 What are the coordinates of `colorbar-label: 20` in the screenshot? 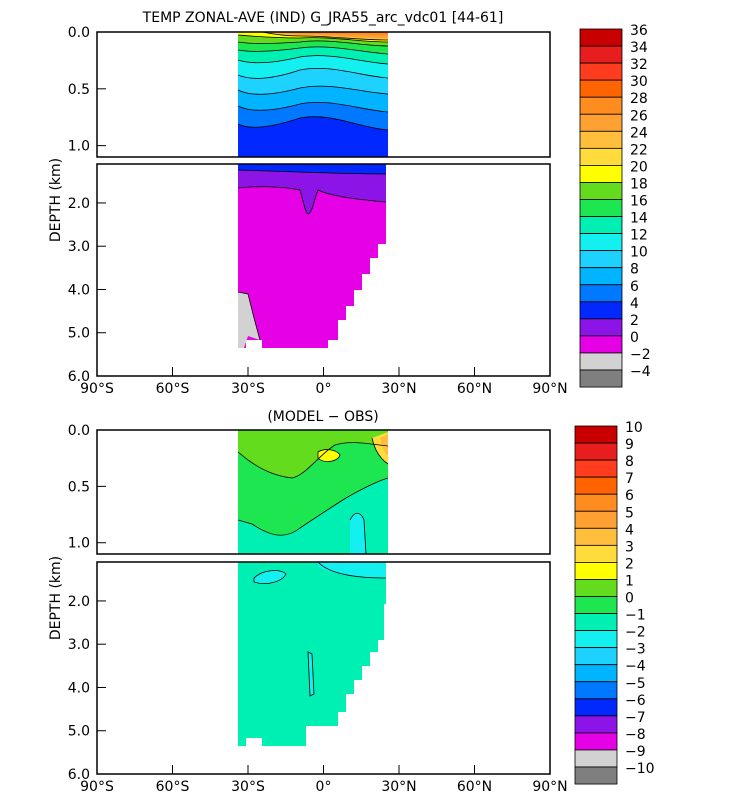 It's located at (639, 167).